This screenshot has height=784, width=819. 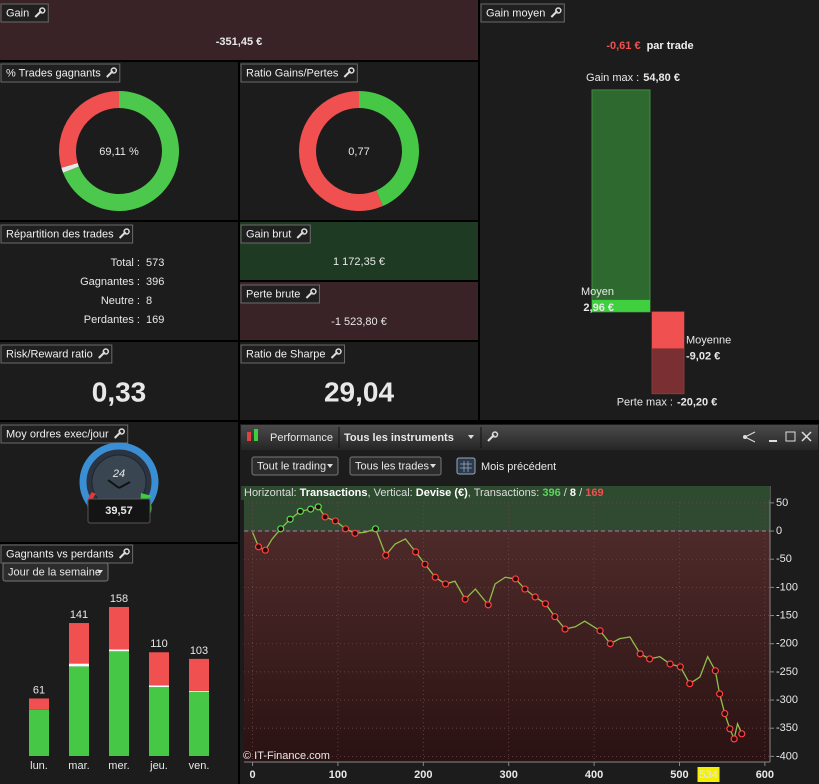 I want to click on win-rate-panel, so click(x=119, y=141).